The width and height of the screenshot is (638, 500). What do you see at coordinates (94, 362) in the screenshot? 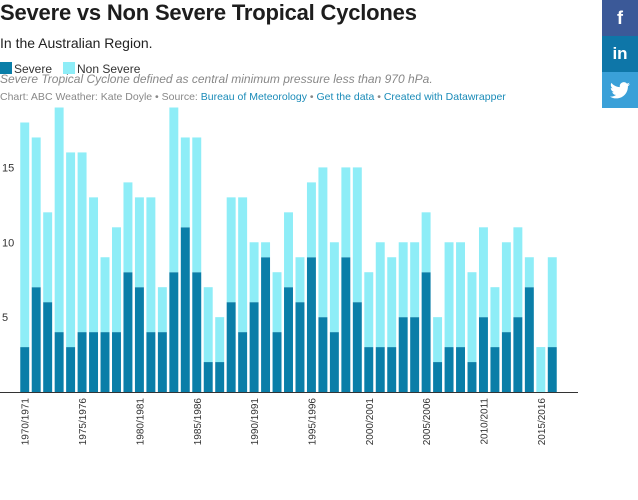
I see `bar-severe-1976/1977` at bounding box center [94, 362].